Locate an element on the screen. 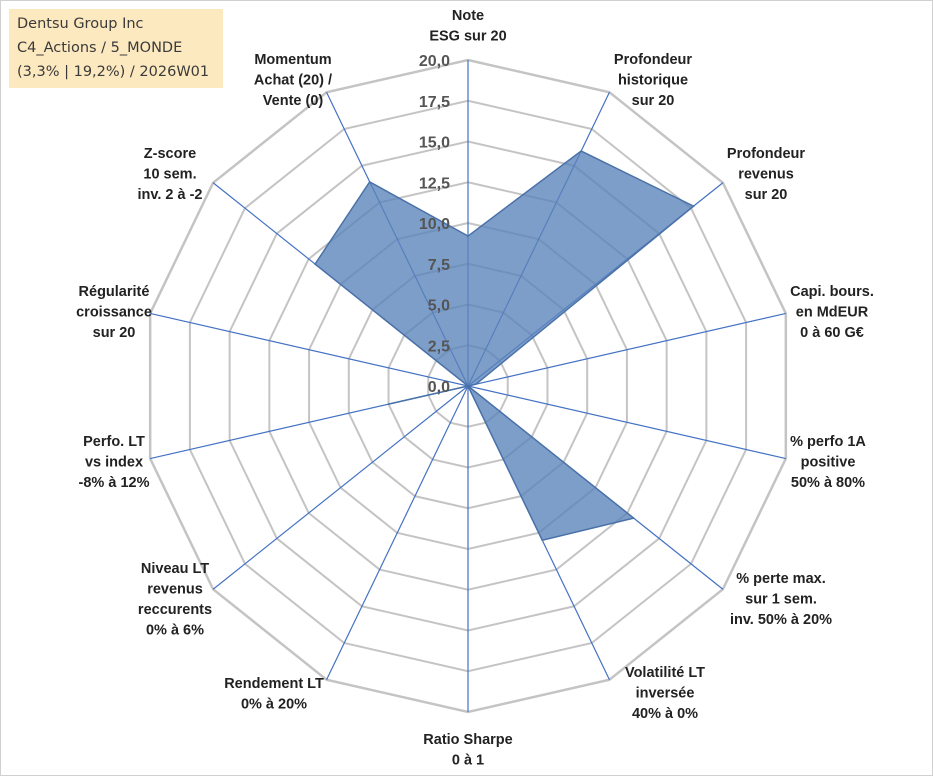  axis-label: % perfo 1A positive 50% à 80% is located at coordinates (828, 462).